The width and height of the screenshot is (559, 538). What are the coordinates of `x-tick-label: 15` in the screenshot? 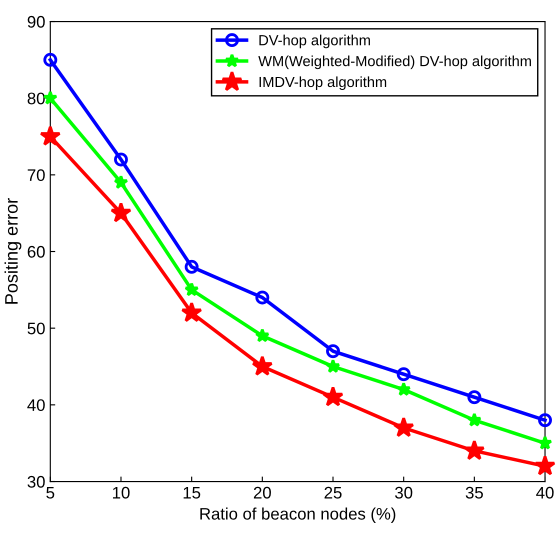 It's located at (192, 492).